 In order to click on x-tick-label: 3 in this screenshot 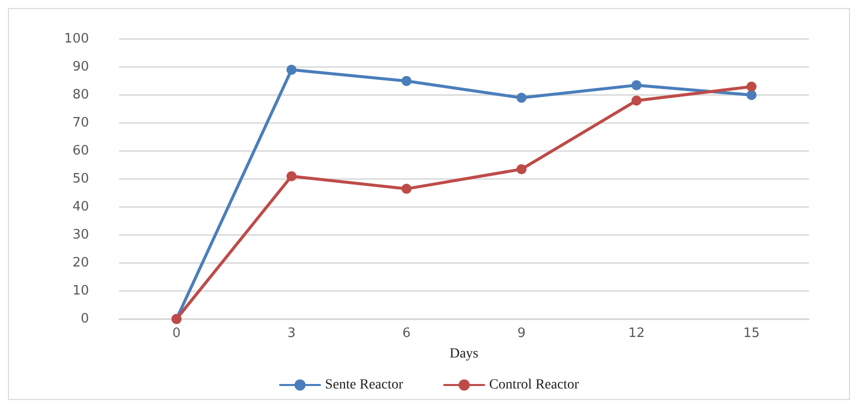, I will do `click(291, 333)`.